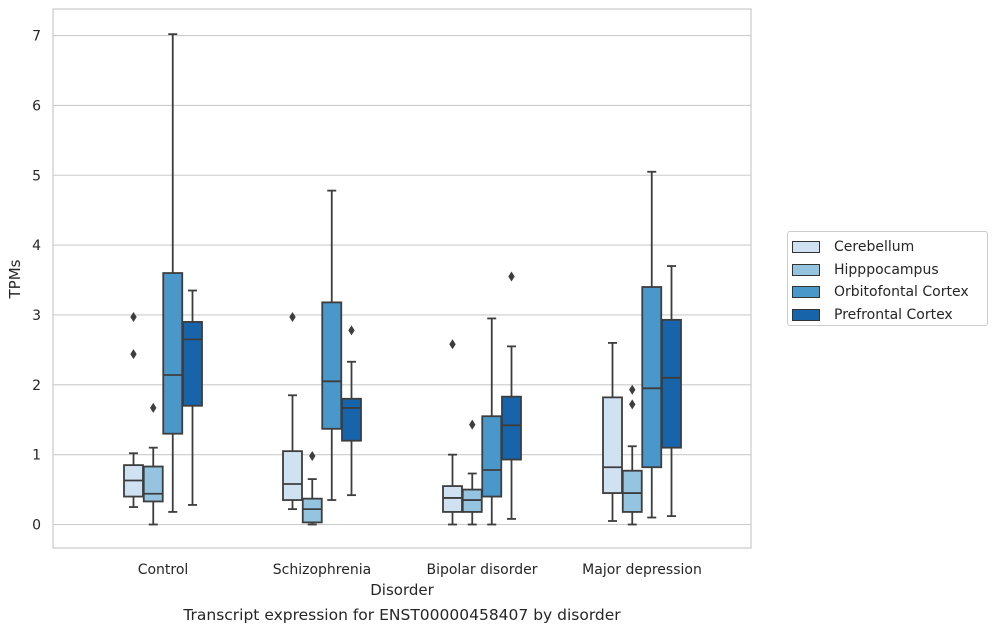  What do you see at coordinates (332, 365) in the screenshot?
I see `box-body-orbitofontal-cortex-schizophrenia` at bounding box center [332, 365].